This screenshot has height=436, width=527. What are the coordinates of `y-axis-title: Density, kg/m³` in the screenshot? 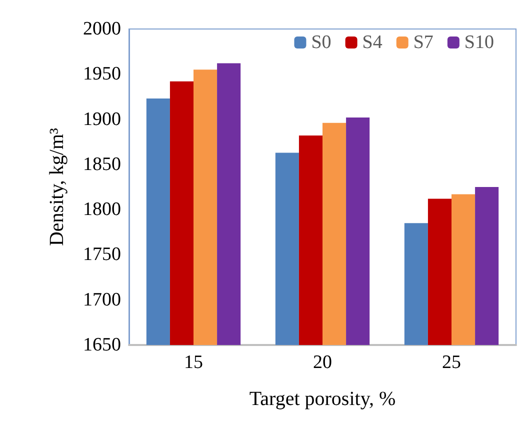 It's located at (57, 187).